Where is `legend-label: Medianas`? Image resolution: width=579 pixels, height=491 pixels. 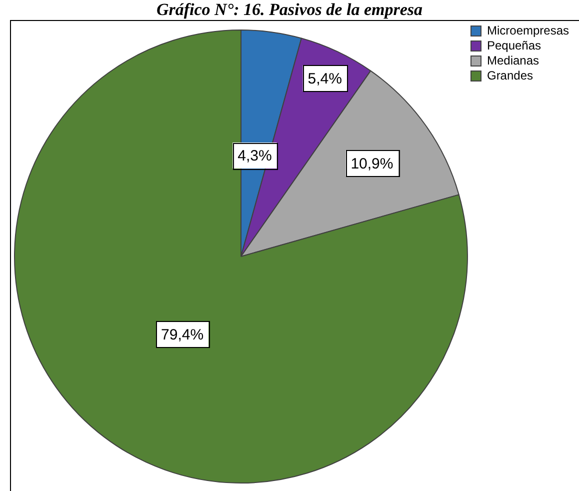 legend-label: Medianas is located at coordinates (513, 60).